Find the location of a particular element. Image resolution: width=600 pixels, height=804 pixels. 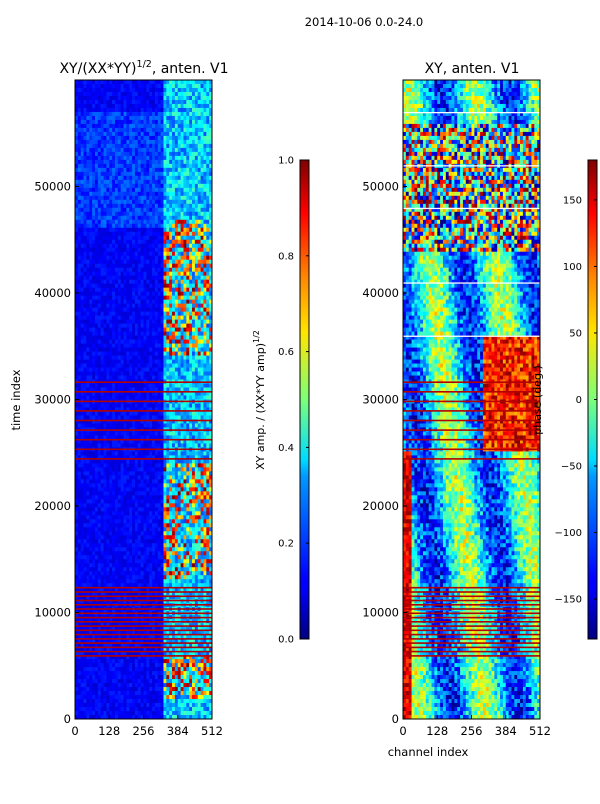

amplitude-colorbar-tick-label: 0.2 is located at coordinates (286, 544).